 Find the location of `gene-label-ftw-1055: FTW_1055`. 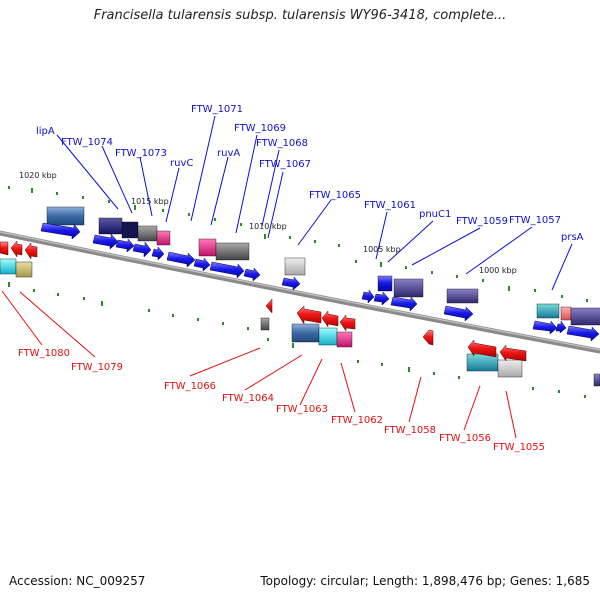

gene-label-ftw-1055: FTW_1055 is located at coordinates (519, 447).